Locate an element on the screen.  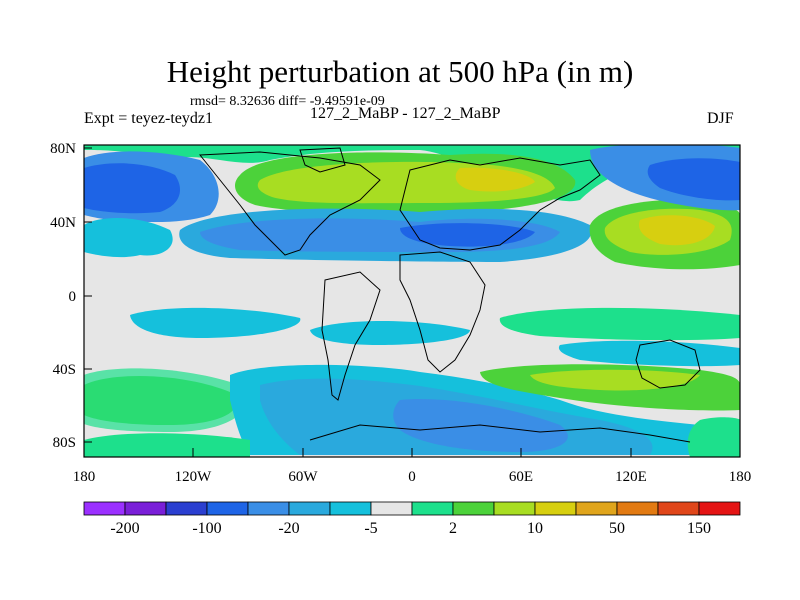
africa-outline is located at coordinates (442, 312).